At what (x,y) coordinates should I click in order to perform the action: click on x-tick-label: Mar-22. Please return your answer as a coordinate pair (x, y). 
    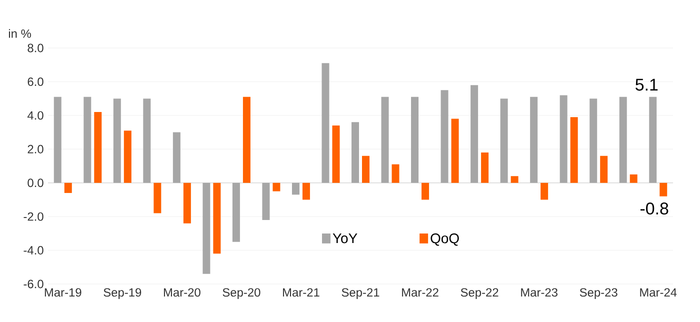
    Looking at the image, I should click on (420, 292).